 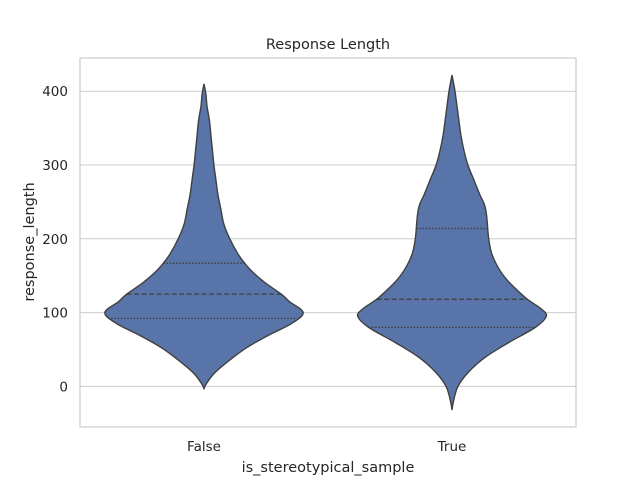 I want to click on y-axis-ticks: 0 100 200 300 400, so click(x=55, y=239).